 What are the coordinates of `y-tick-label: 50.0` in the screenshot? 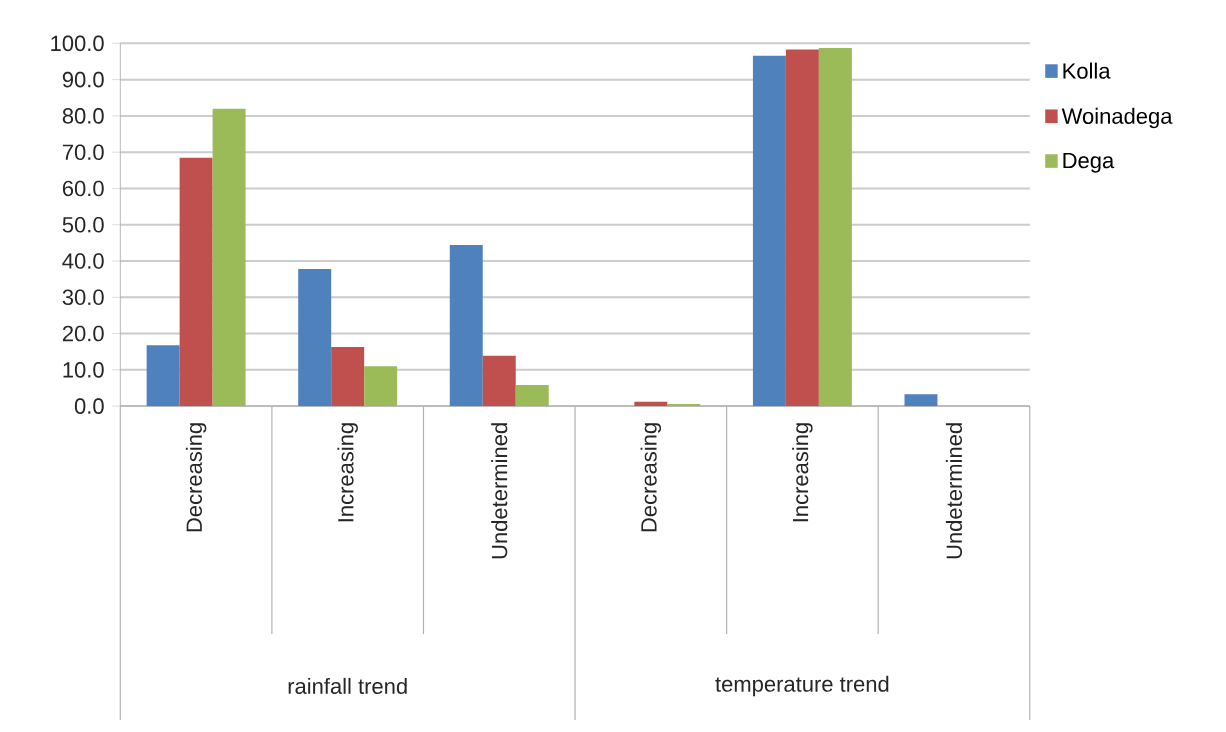 It's located at (83, 224).